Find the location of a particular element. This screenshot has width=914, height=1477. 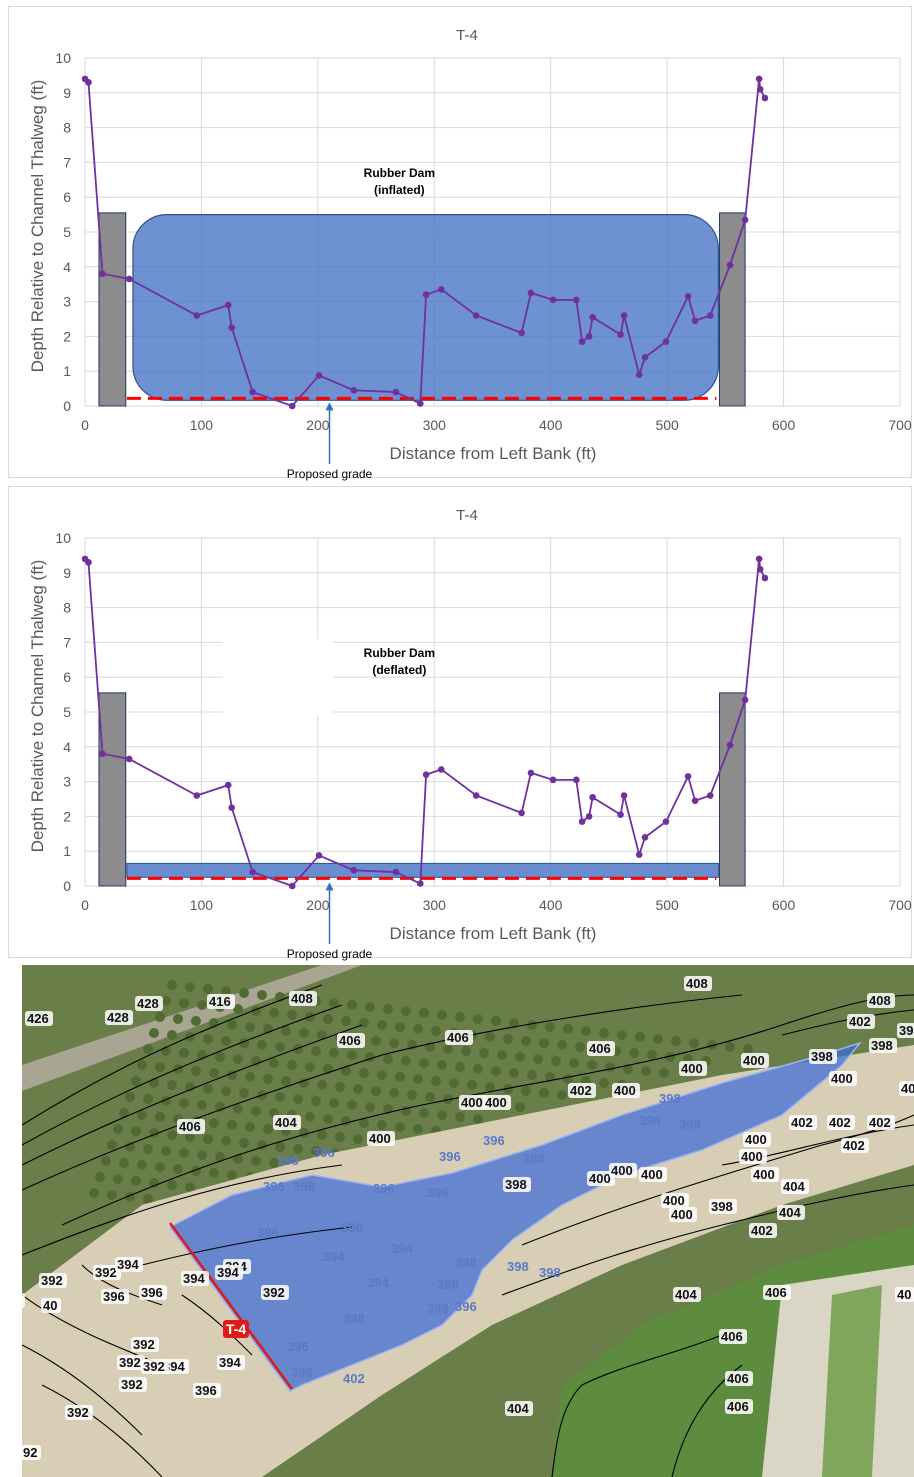

contour-label: 404 is located at coordinates (795, 1186).